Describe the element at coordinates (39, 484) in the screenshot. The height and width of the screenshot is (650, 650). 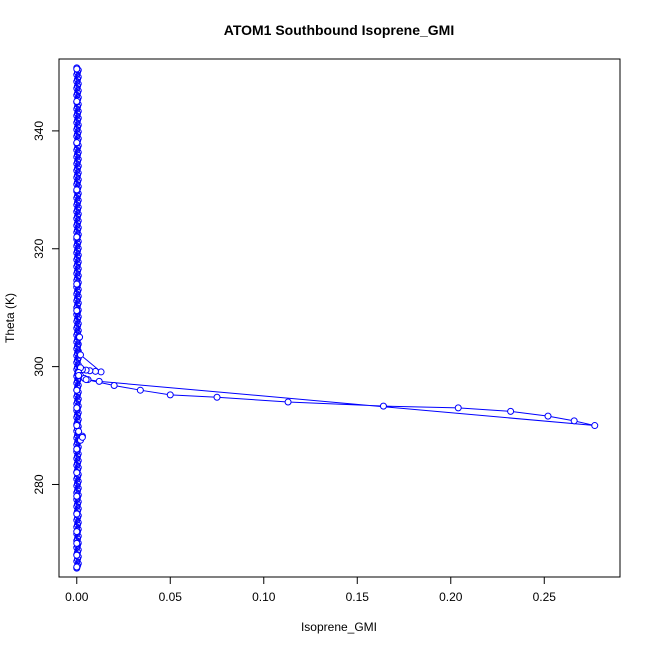
I see `y-tick-label: 280` at that location.